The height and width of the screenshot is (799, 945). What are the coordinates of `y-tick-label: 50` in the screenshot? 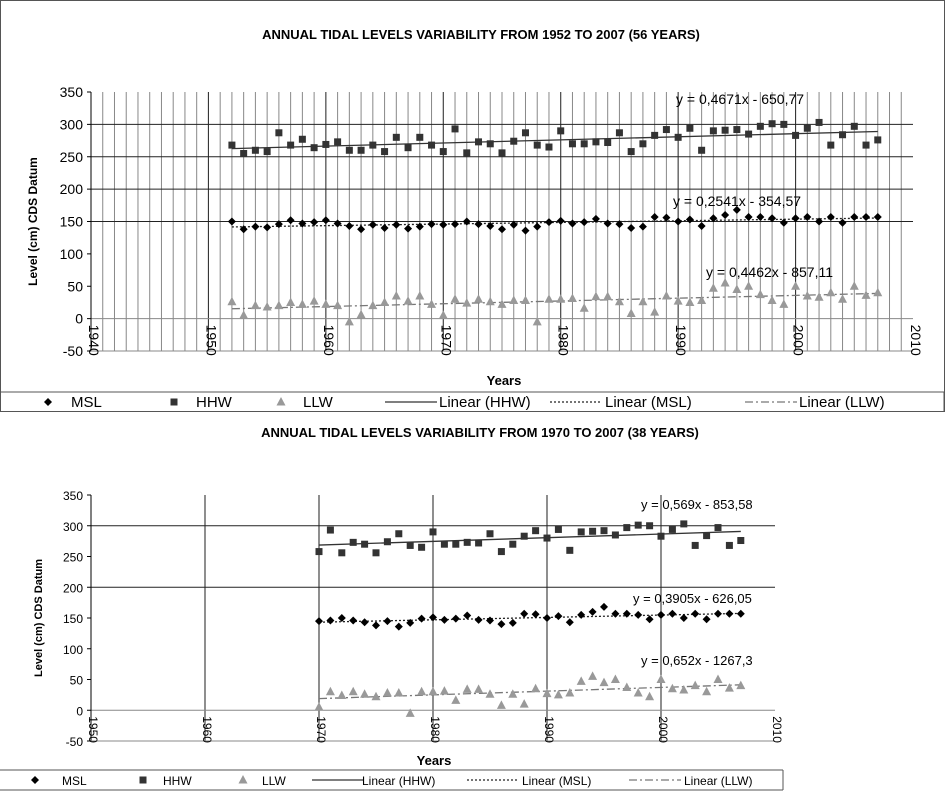 It's located at (75, 286).